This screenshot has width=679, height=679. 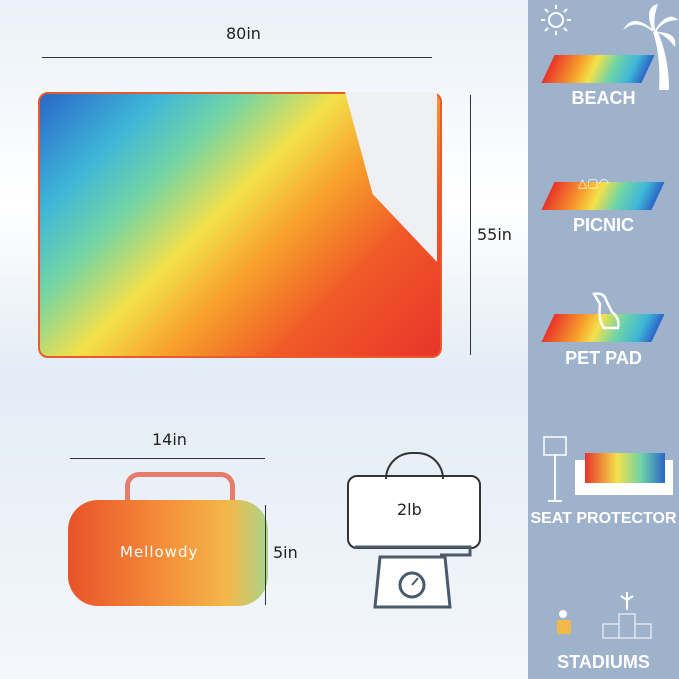 What do you see at coordinates (180, 489) in the screenshot?
I see `bag-handle` at bounding box center [180, 489].